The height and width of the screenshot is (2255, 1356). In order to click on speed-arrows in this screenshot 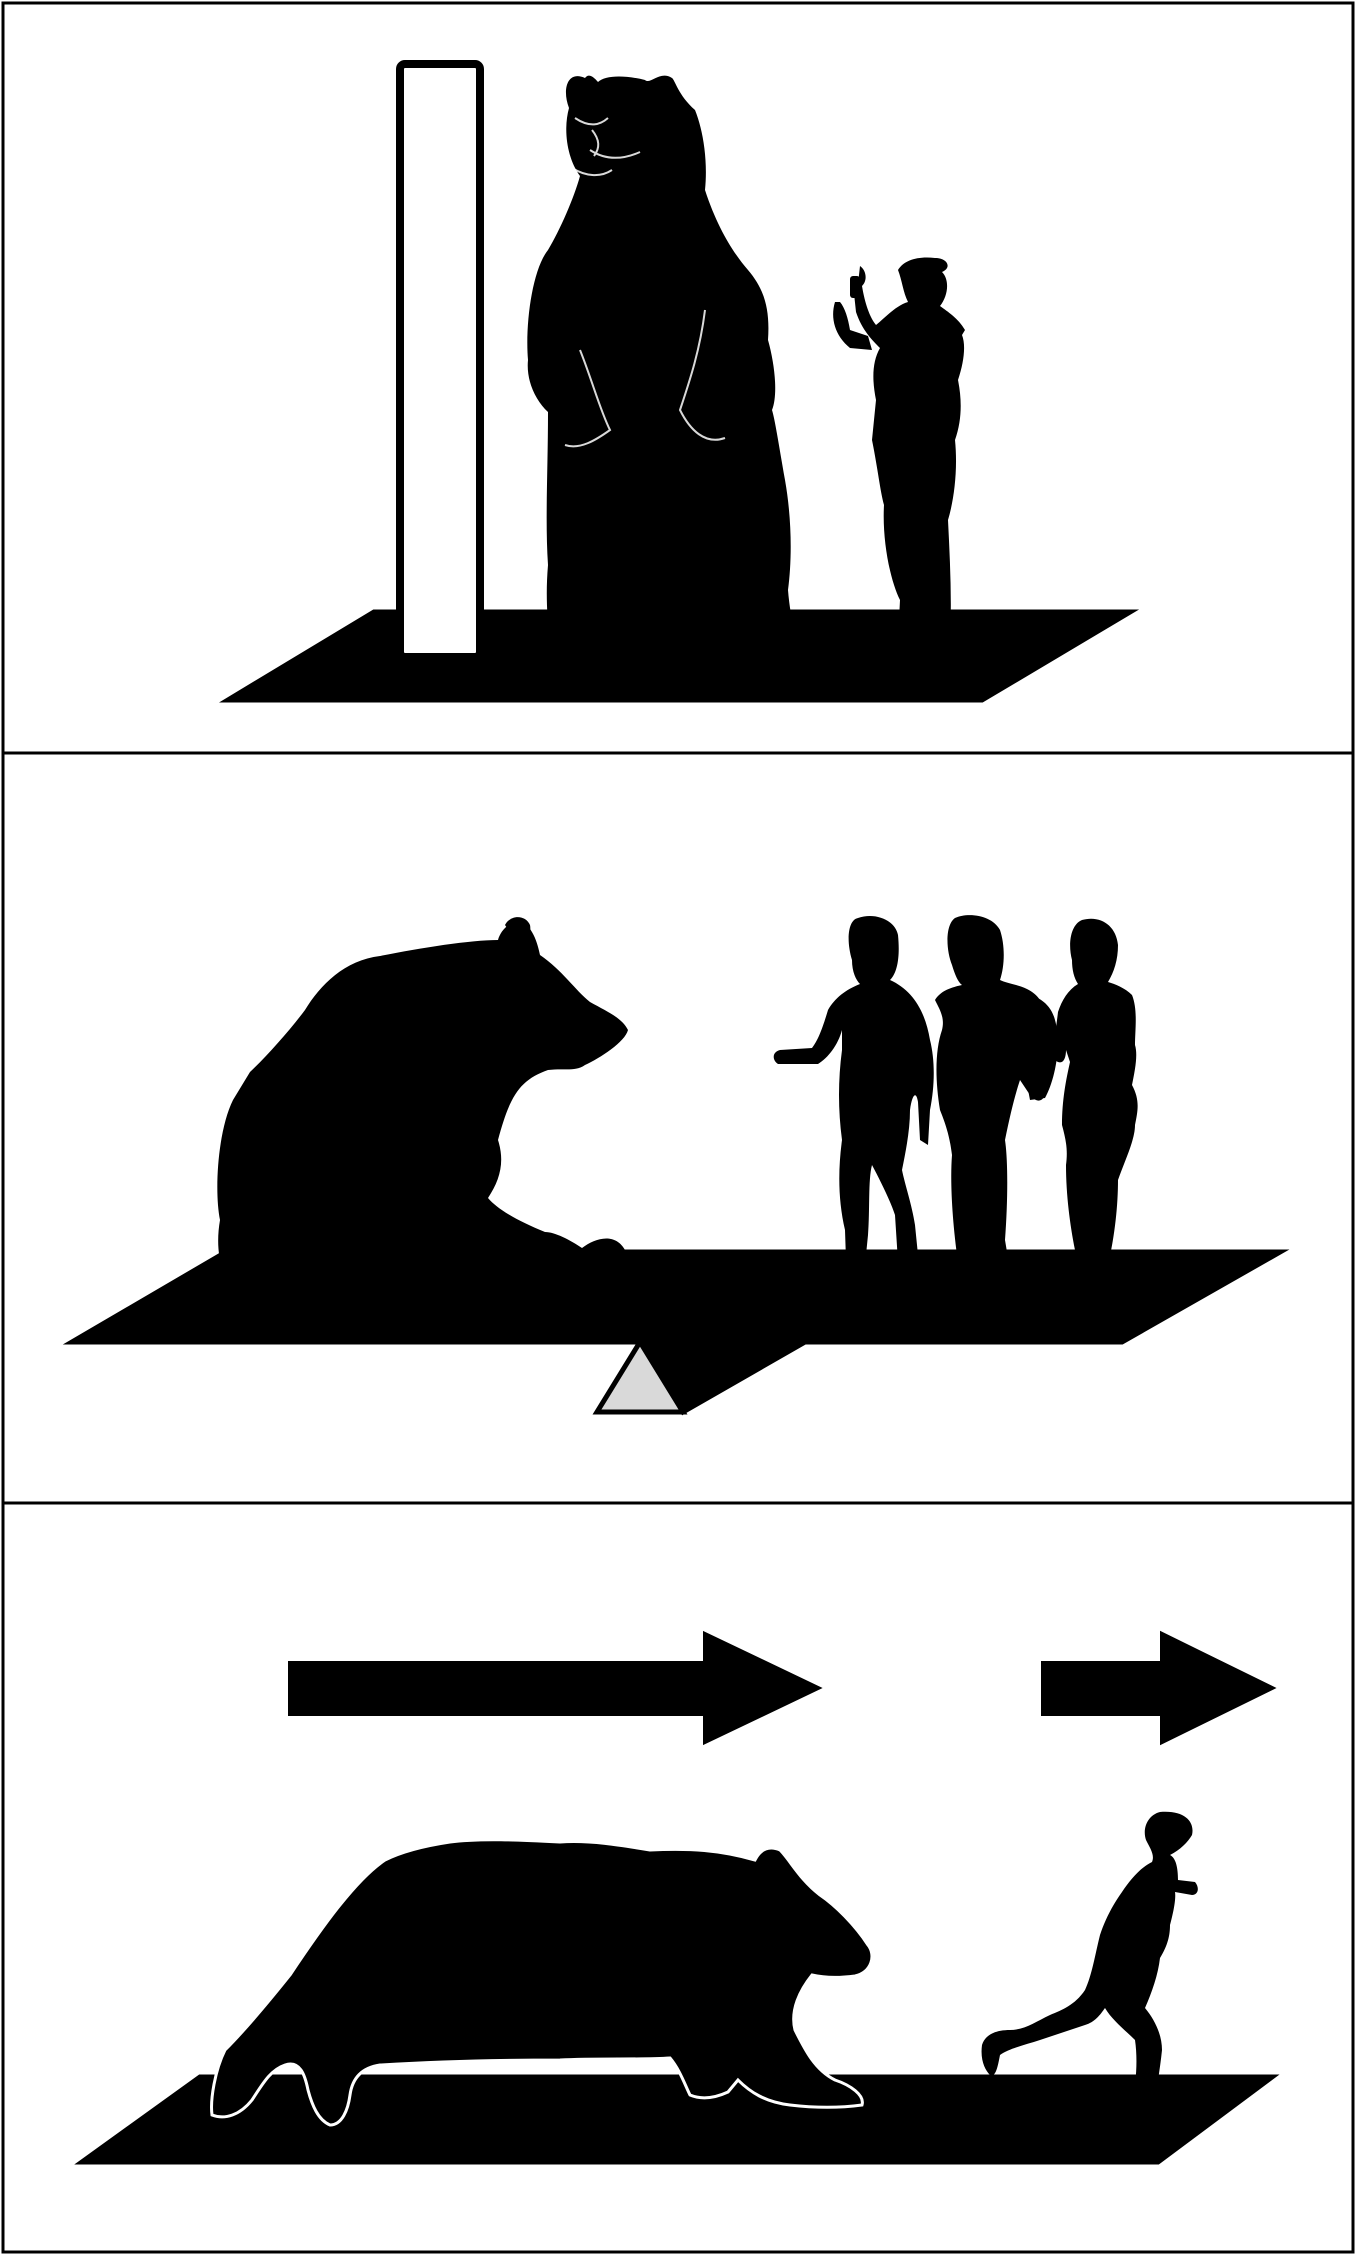, I will do `click(782, 1688)`.